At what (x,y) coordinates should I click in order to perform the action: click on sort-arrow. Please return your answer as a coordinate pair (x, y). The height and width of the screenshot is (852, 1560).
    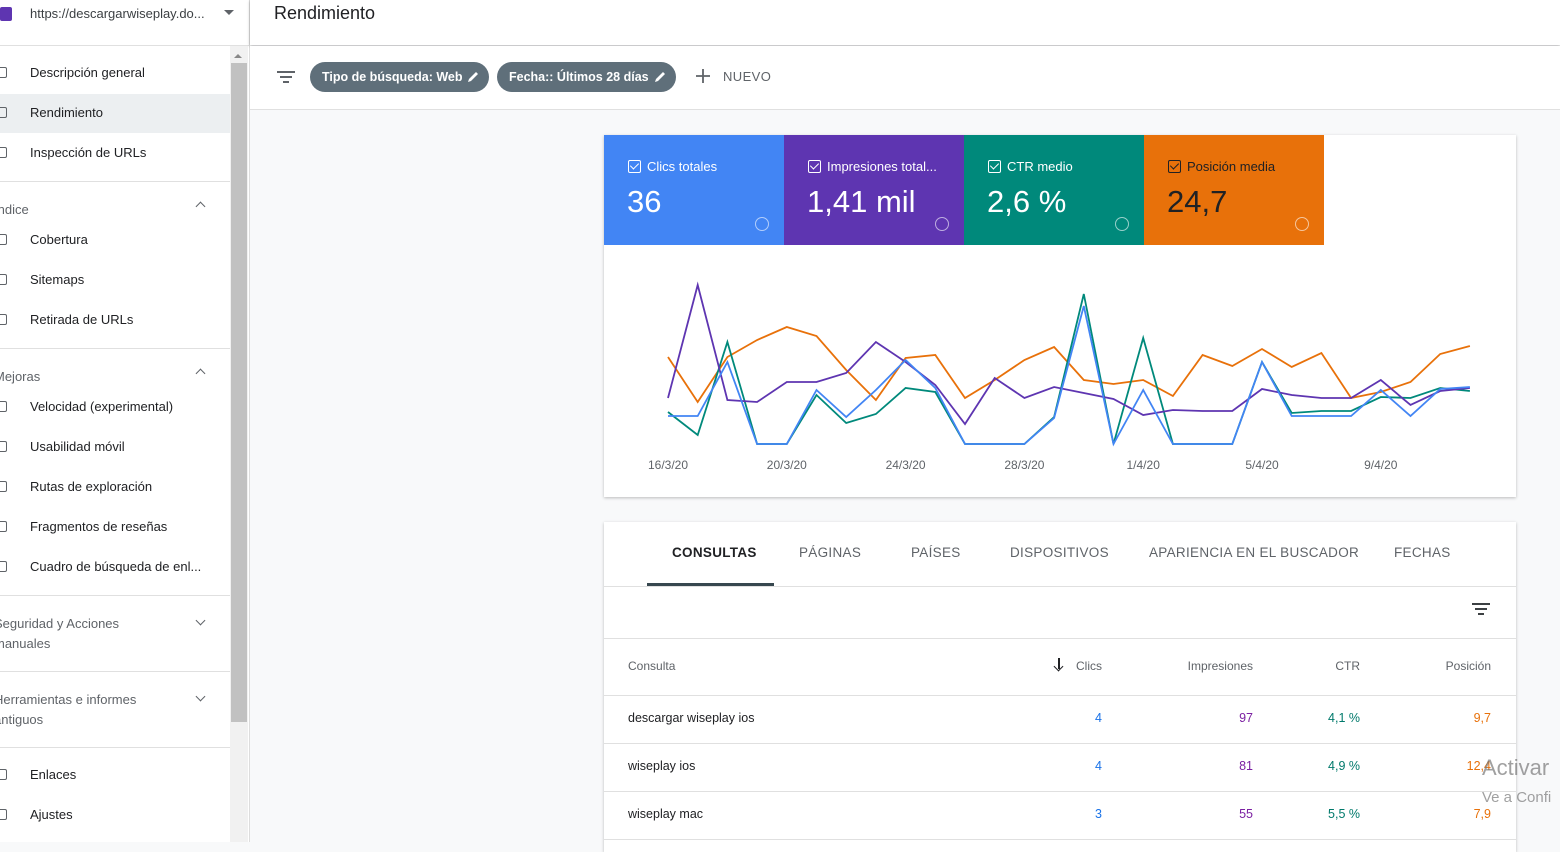
    Looking at the image, I should click on (1059, 663).